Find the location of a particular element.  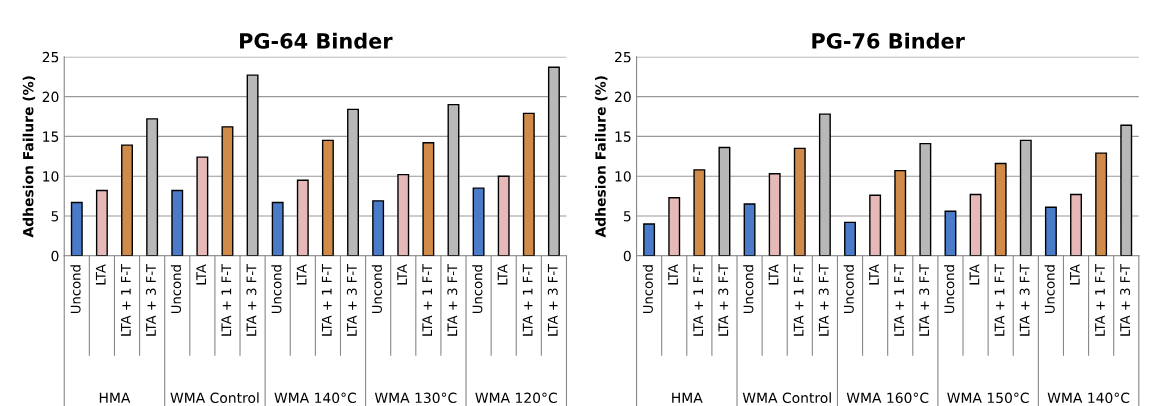

text: WMA 130°C is located at coordinates (415, 398).